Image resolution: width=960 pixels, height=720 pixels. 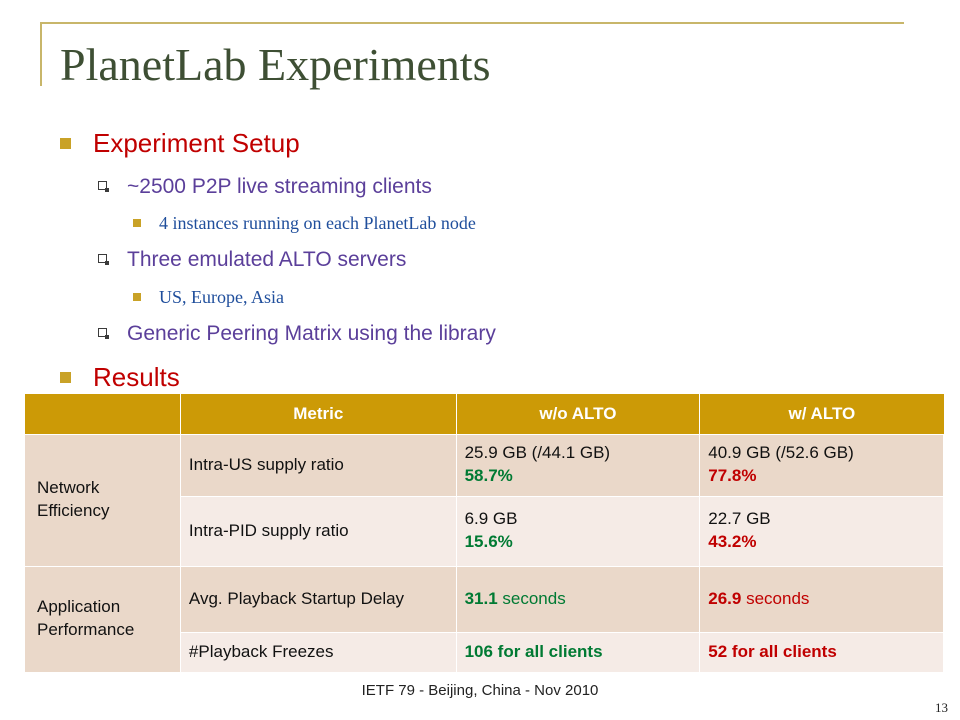 I want to click on value-cell: 40.9 GB (/52.6 GB) 77.8%, so click(x=821, y=465).